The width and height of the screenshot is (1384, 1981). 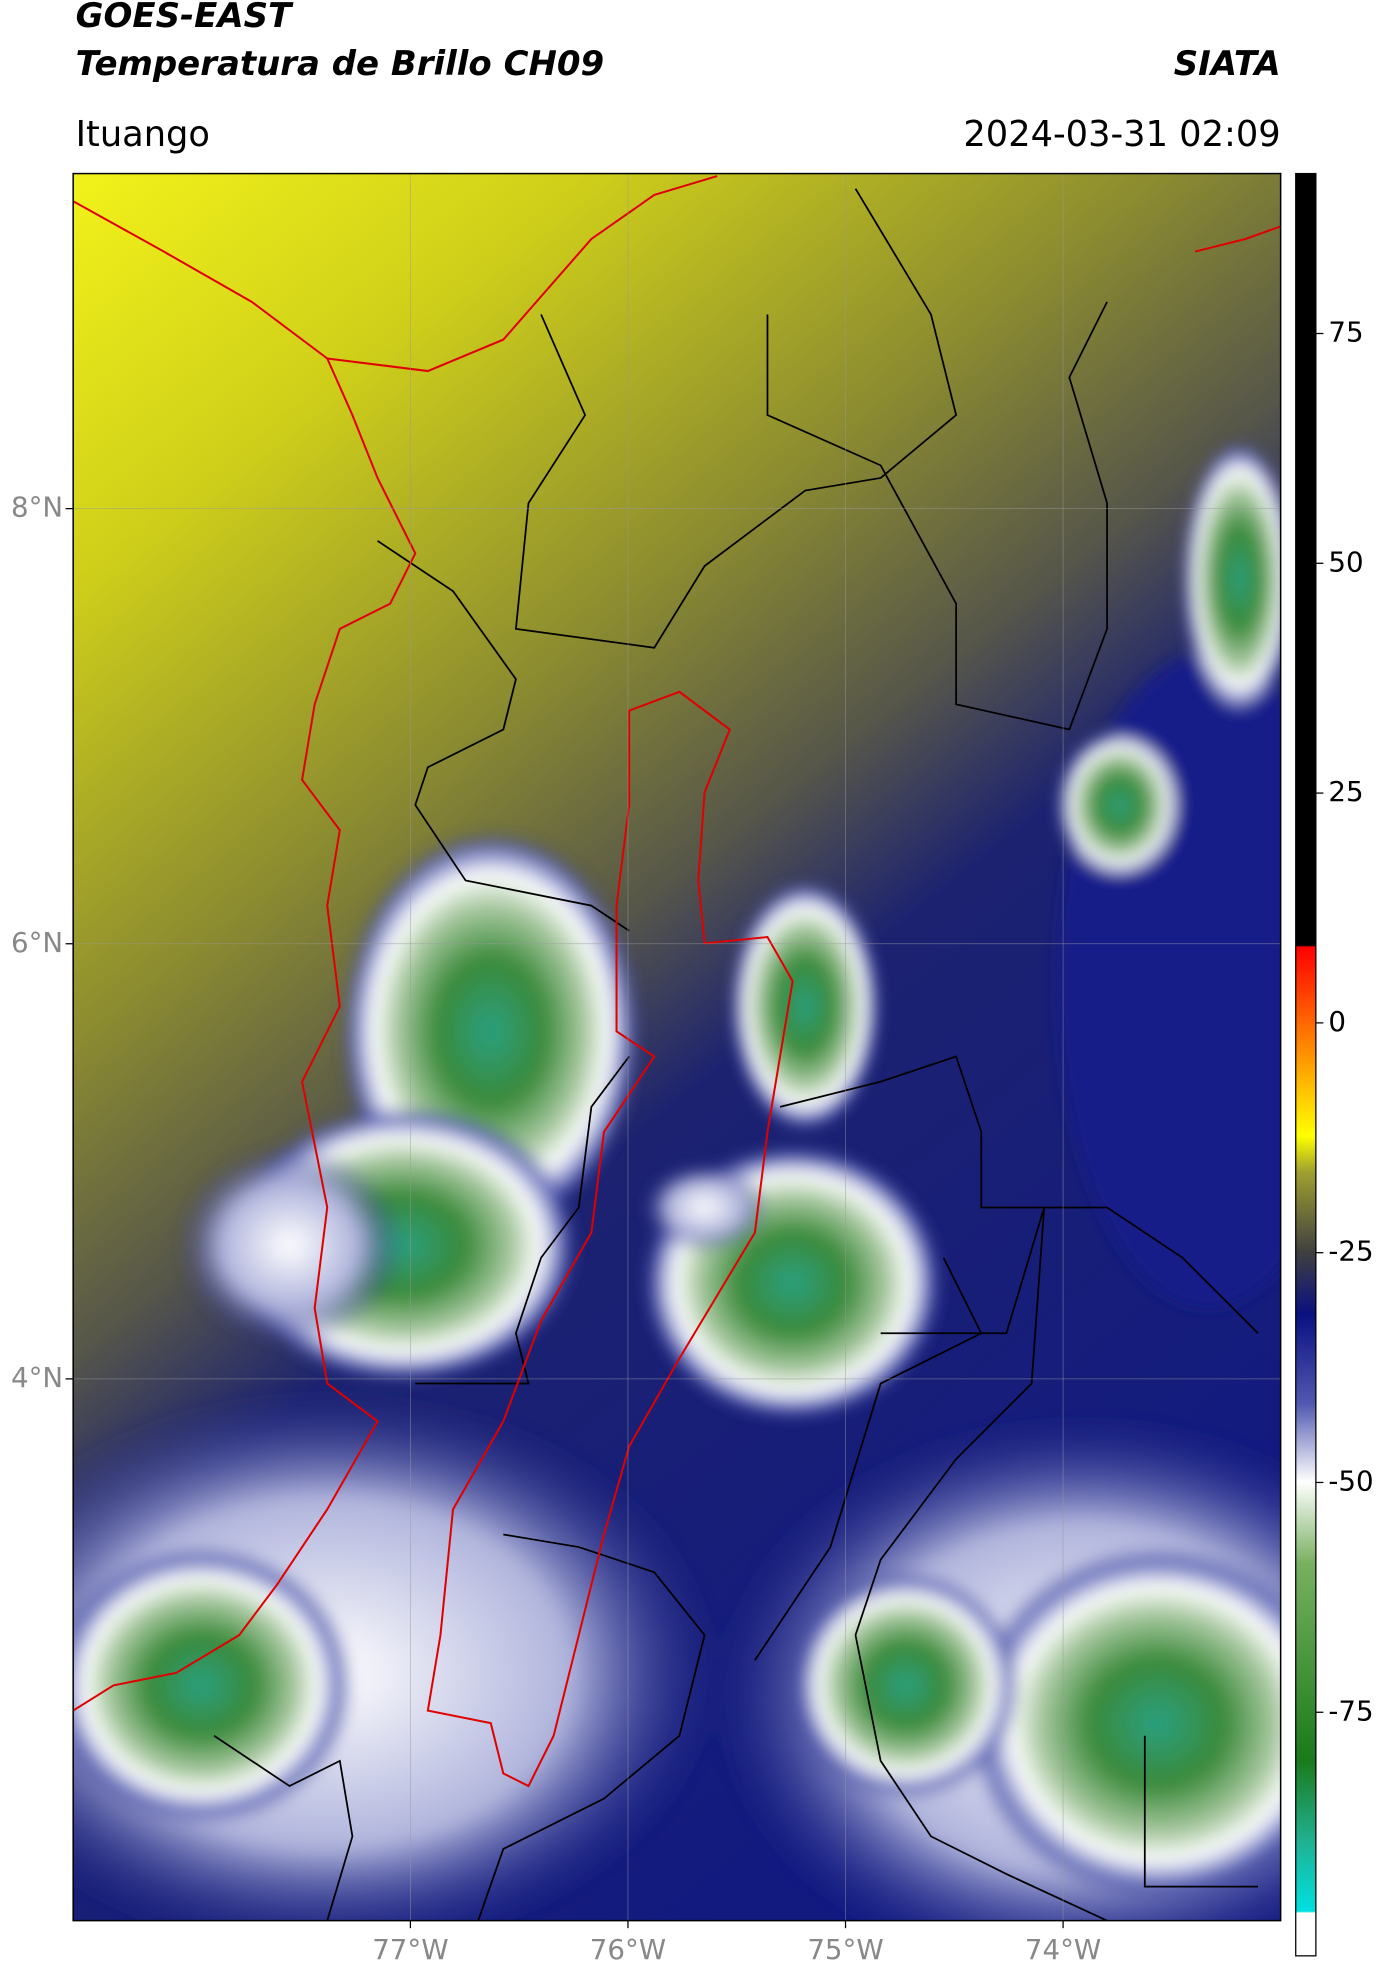 What do you see at coordinates (1063, 1949) in the screenshot?
I see `x-tick-label: 74°W` at bounding box center [1063, 1949].